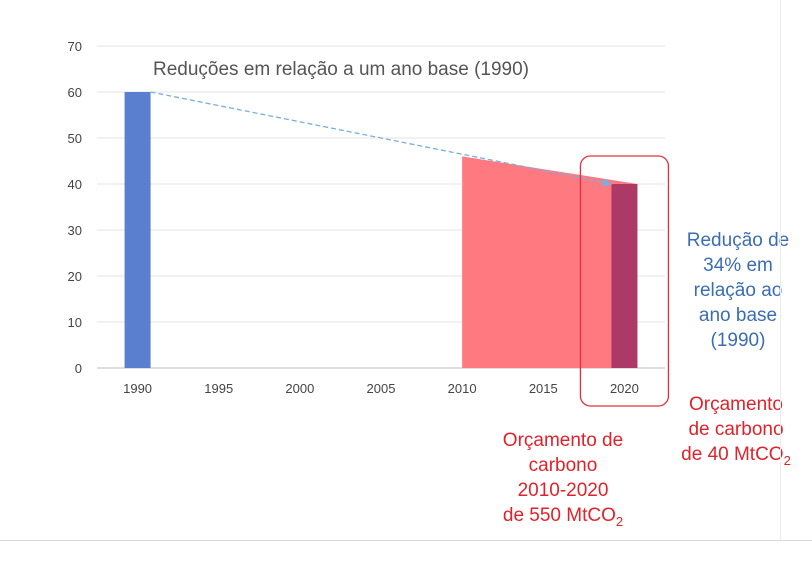  Describe the element at coordinates (218, 388) in the screenshot. I see `x-tick-label: 1995` at that location.